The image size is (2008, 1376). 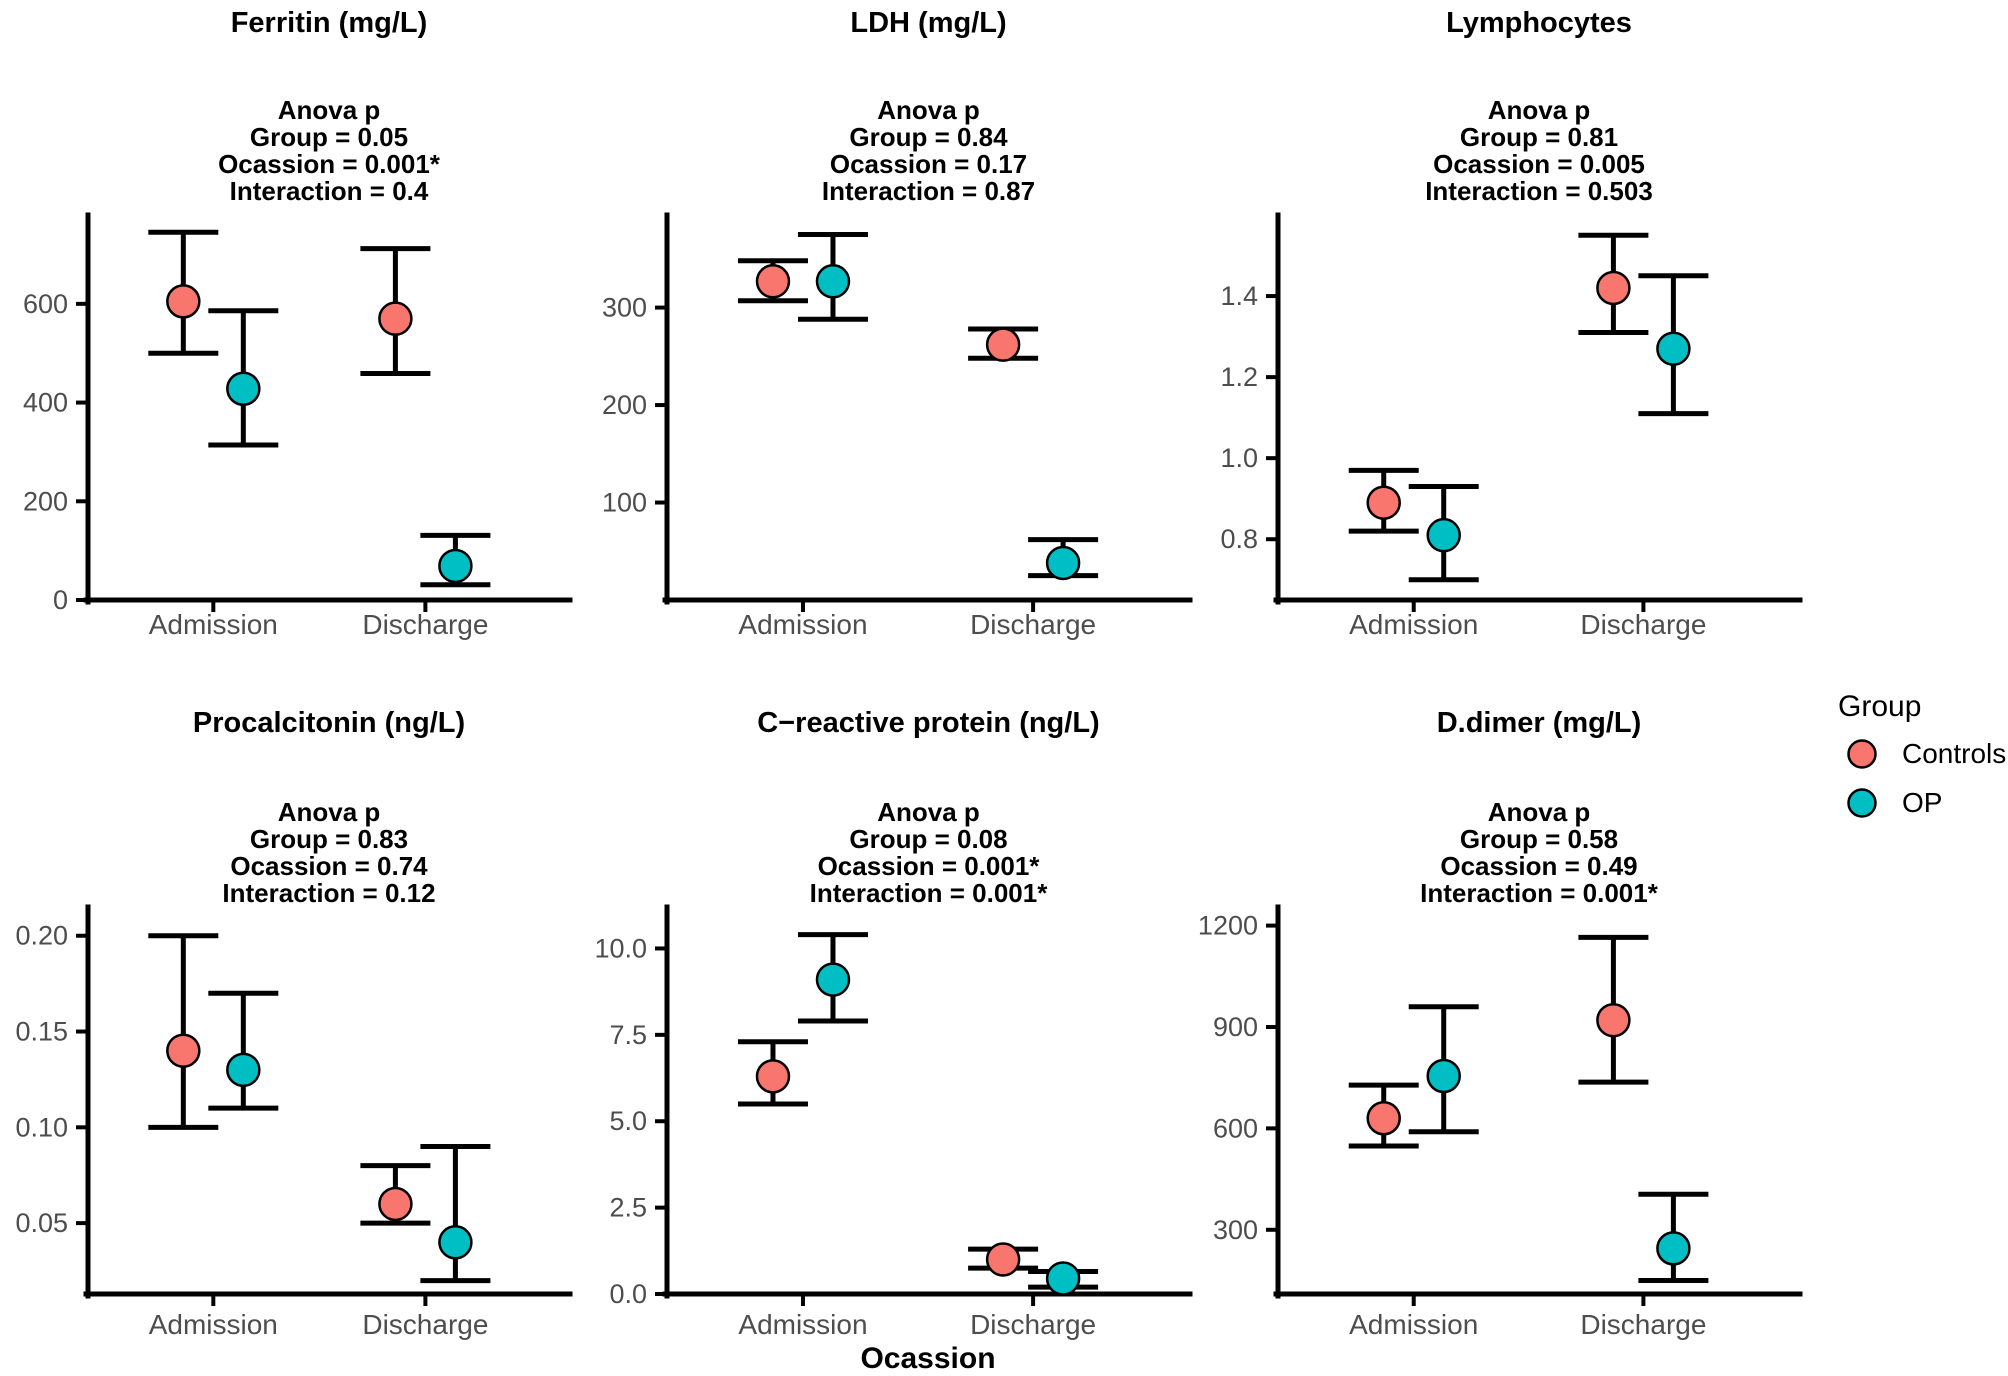 I want to click on legend-swatch-controls, so click(x=1862, y=754).